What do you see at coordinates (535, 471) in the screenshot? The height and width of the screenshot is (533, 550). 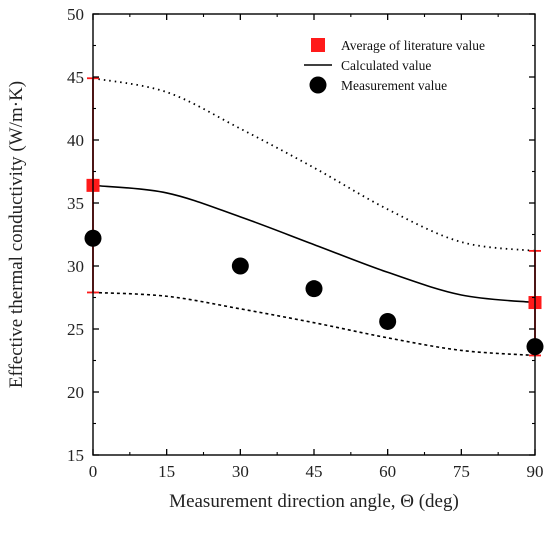 I see `x-tick-label: 90` at bounding box center [535, 471].